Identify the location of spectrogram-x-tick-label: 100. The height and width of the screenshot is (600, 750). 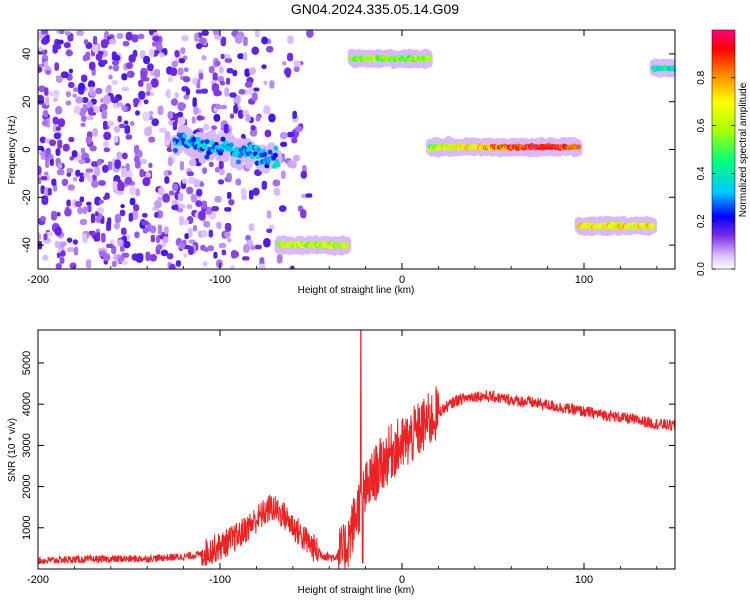
(584, 280).